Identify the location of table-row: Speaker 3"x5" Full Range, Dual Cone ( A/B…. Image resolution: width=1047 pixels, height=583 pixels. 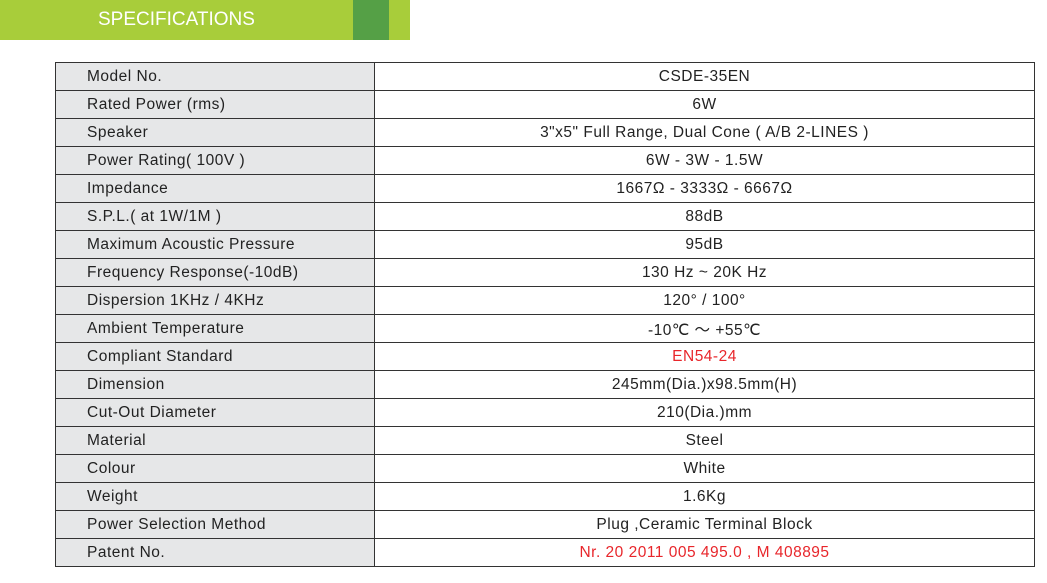
(545, 132).